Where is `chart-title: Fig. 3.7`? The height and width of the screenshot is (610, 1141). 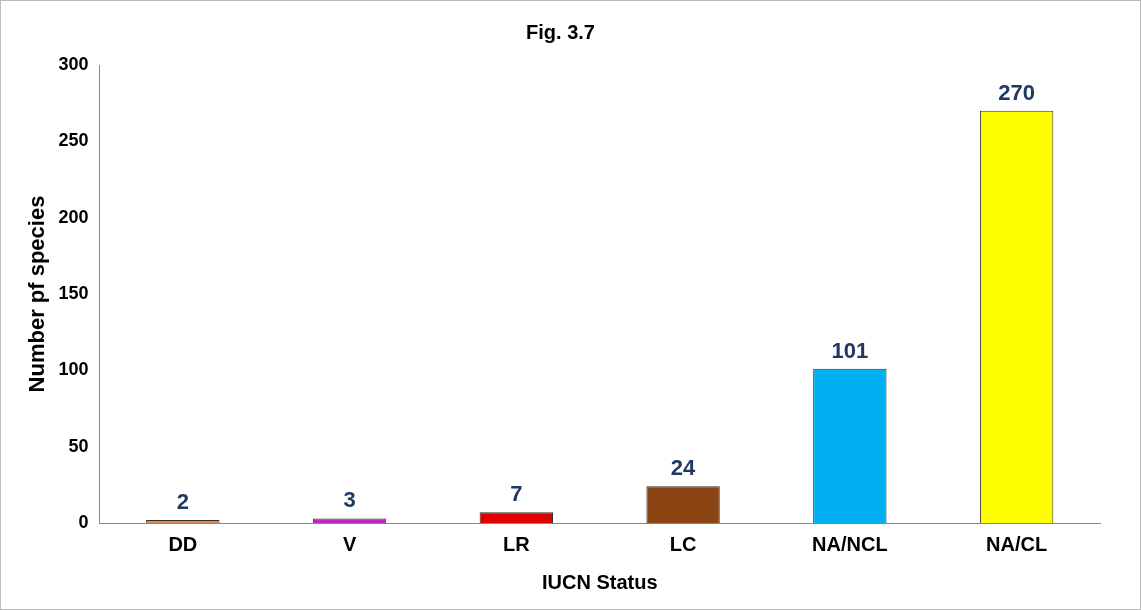 chart-title: Fig. 3.7 is located at coordinates (560, 31).